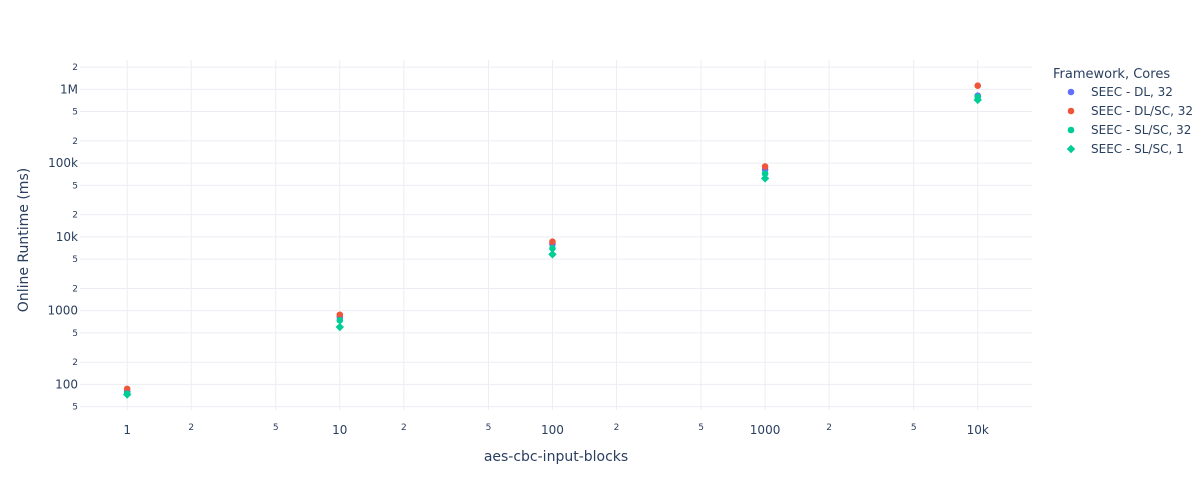 The width and height of the screenshot is (1200, 500). I want to click on x-axis-title: aes-cbc-input-blocks, so click(556, 457).